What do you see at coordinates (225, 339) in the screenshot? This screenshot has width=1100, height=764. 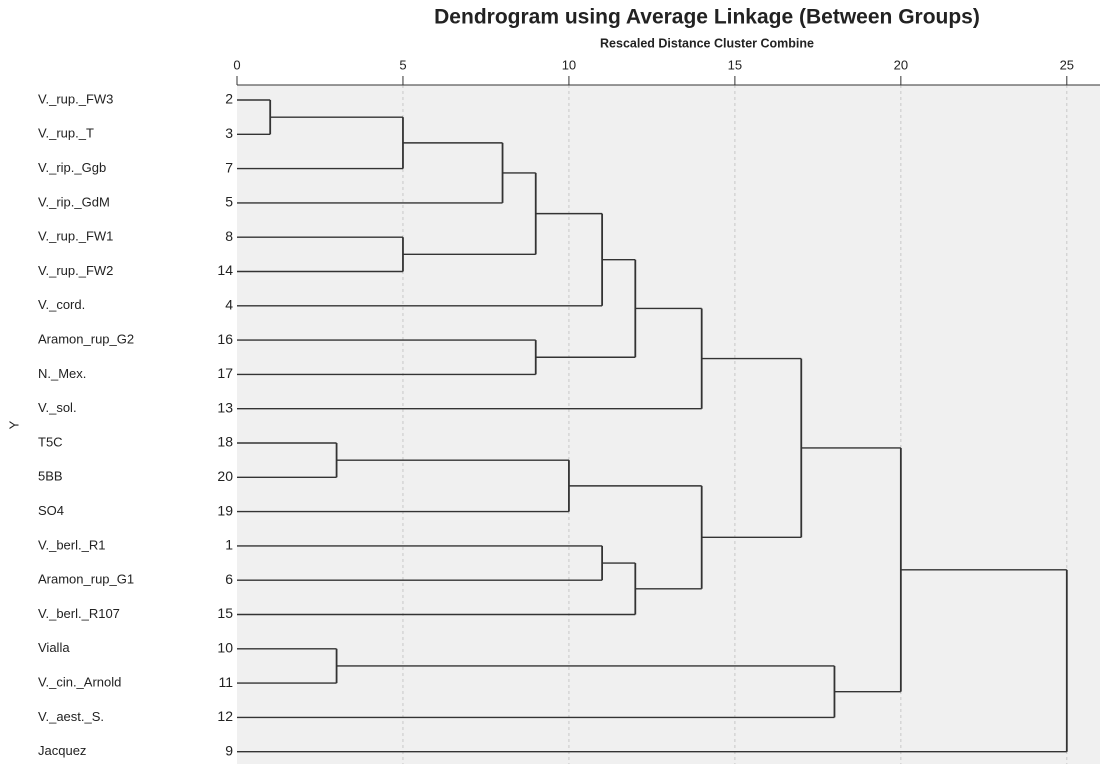 I see `leaf-id: 16` at bounding box center [225, 339].